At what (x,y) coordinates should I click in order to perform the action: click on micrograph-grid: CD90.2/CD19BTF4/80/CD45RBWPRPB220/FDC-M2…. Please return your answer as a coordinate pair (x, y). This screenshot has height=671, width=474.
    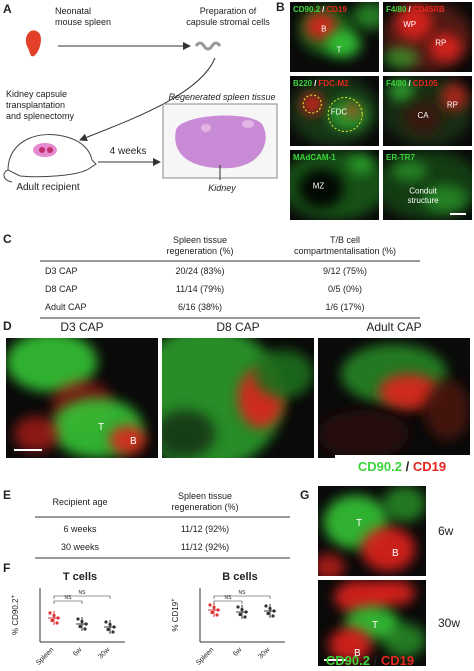
    Looking at the image, I should click on (381, 111).